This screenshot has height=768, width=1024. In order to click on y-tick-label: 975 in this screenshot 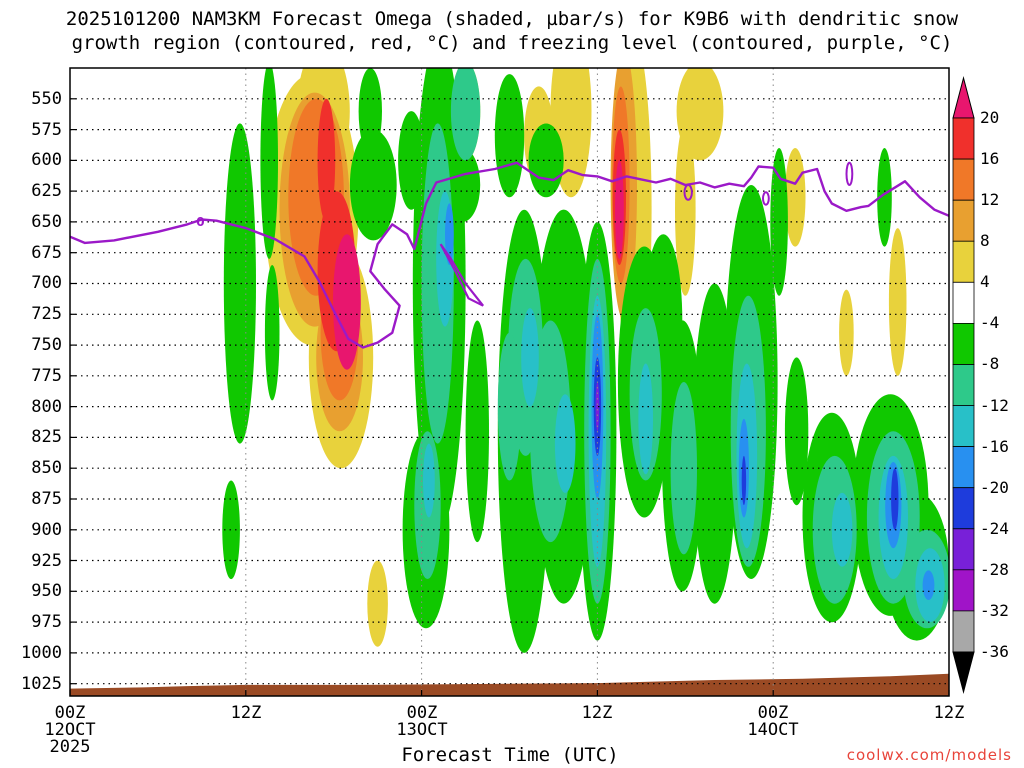, I will do `click(46, 622)`.